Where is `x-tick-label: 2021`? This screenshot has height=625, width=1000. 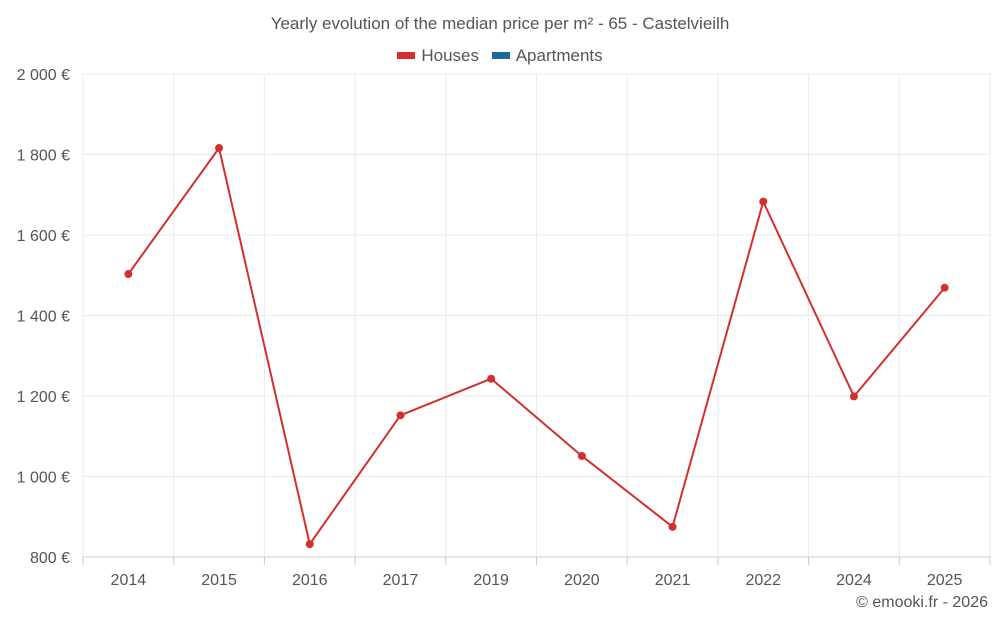
x-tick-label: 2021 is located at coordinates (673, 580).